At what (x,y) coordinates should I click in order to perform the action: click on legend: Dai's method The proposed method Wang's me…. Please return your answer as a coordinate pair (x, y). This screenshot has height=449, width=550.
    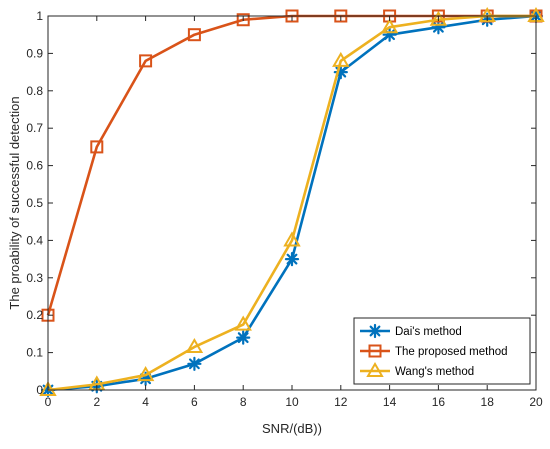
    Looking at the image, I should click on (442, 351).